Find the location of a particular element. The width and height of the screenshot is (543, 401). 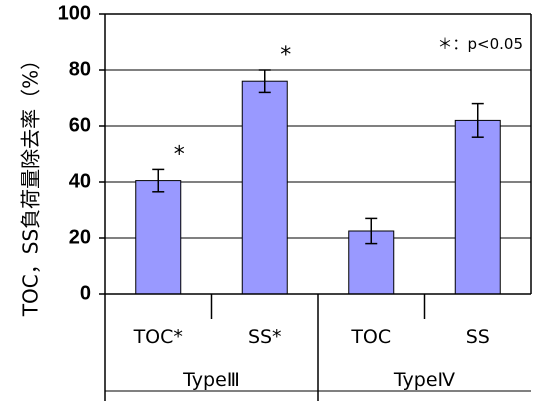

category-label: SS is located at coordinates (478, 337).